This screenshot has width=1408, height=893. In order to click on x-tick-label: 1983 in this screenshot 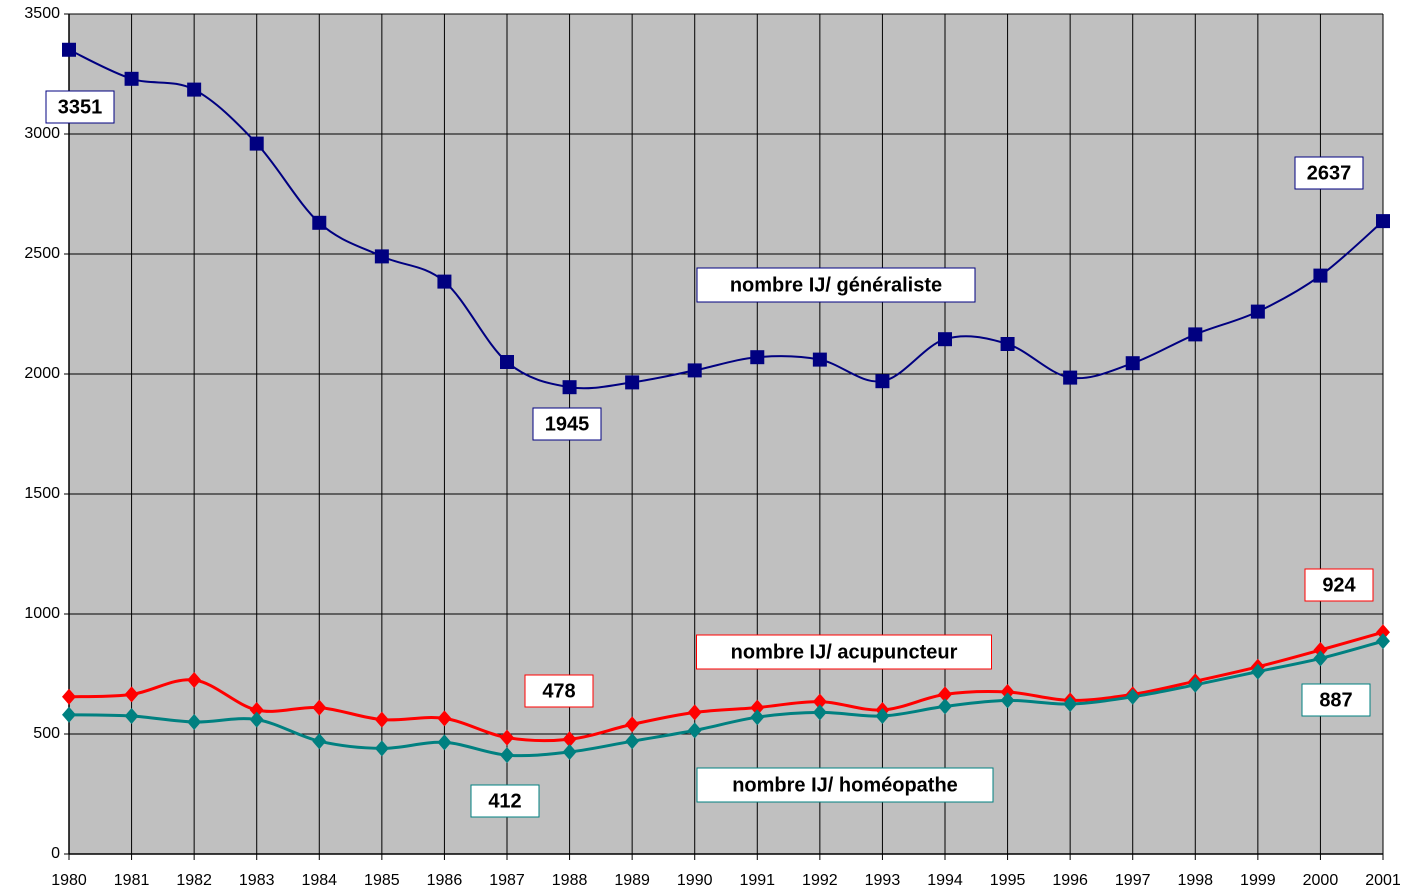, I will do `click(257, 880)`.